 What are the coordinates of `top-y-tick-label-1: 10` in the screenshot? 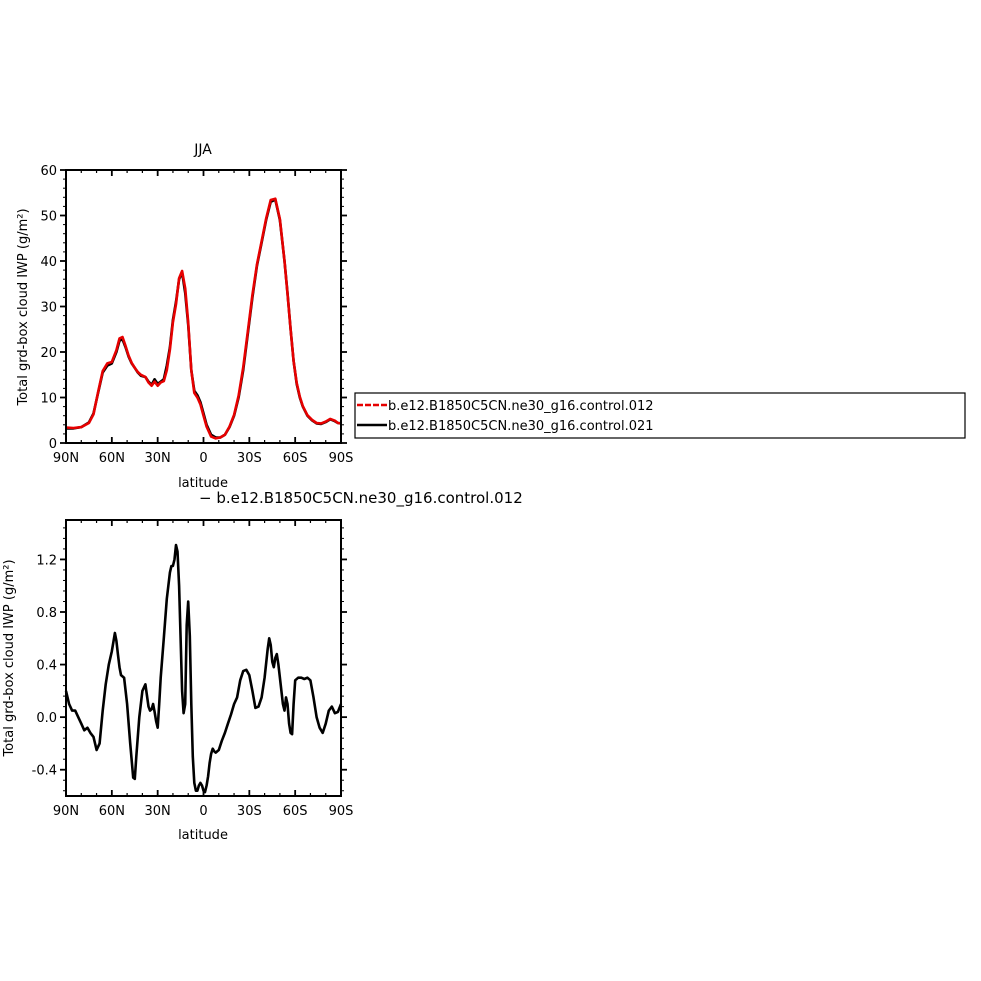 It's located at (48, 399).